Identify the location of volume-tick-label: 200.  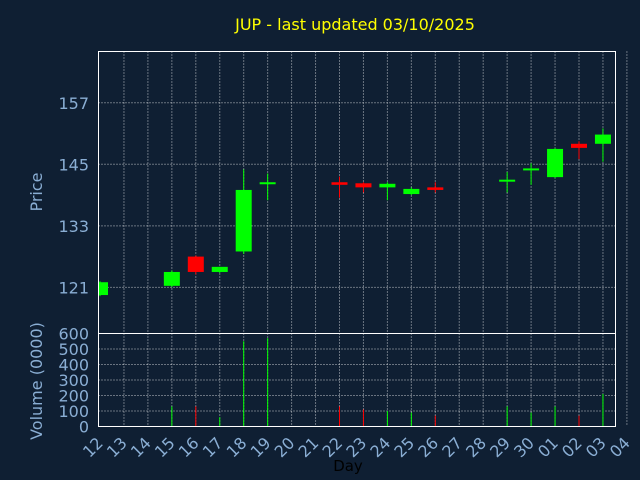
(73, 396).